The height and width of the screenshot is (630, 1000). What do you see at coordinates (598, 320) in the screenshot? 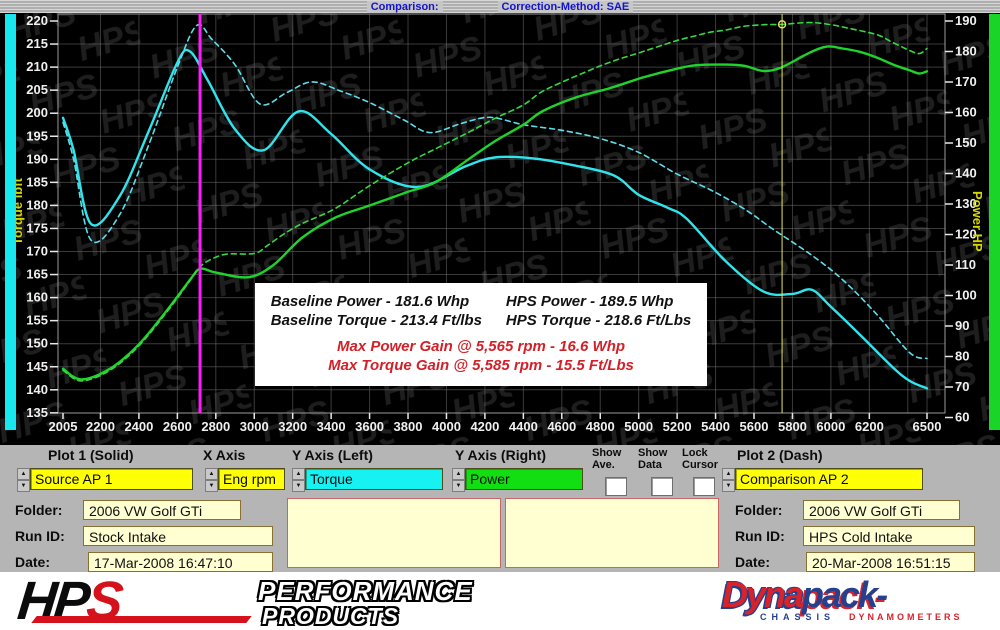
I see `hps-torque-text: HPS Torque - 218.6 Ft/Lbs` at bounding box center [598, 320].